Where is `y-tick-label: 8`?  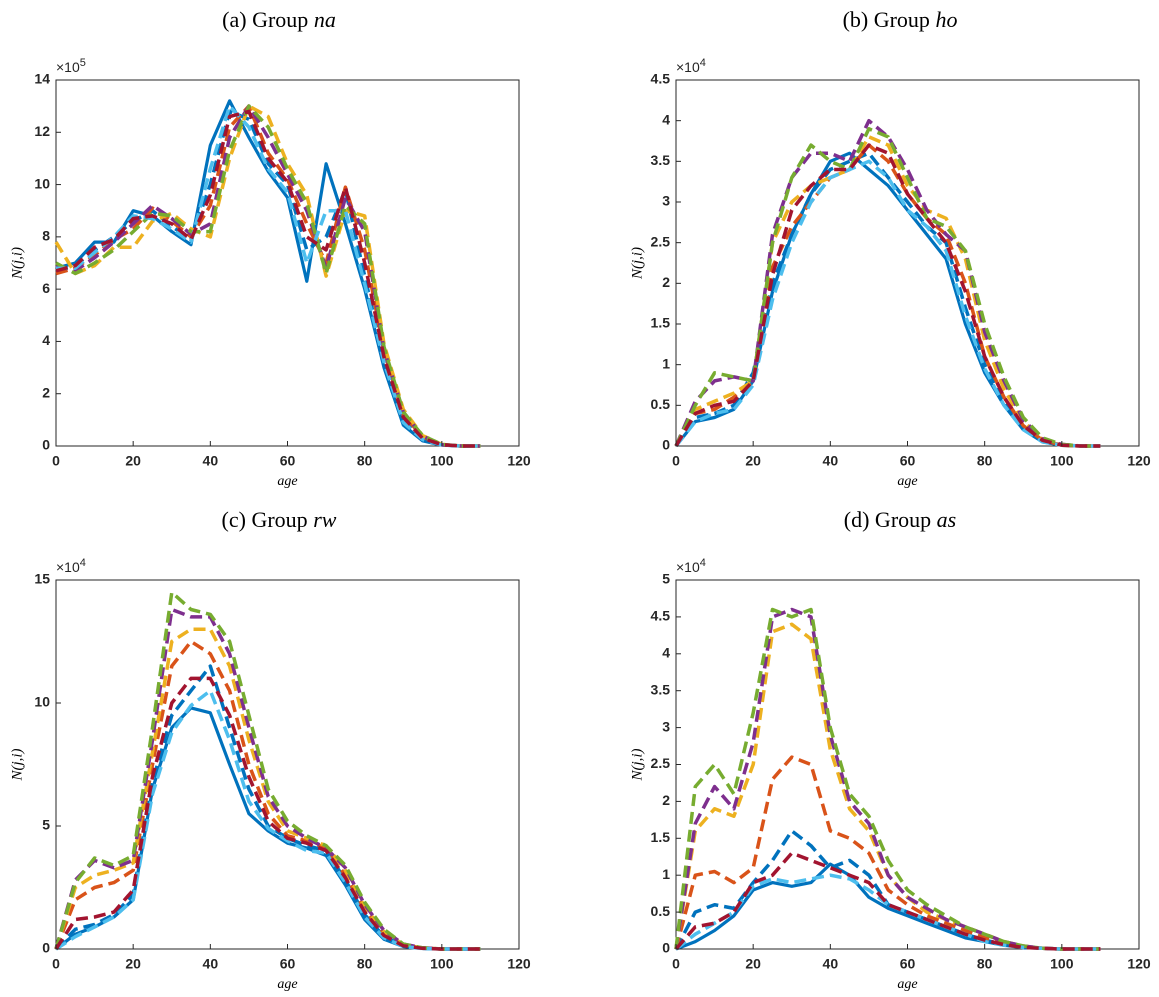
y-tick-label: 8 is located at coordinates (46, 236).